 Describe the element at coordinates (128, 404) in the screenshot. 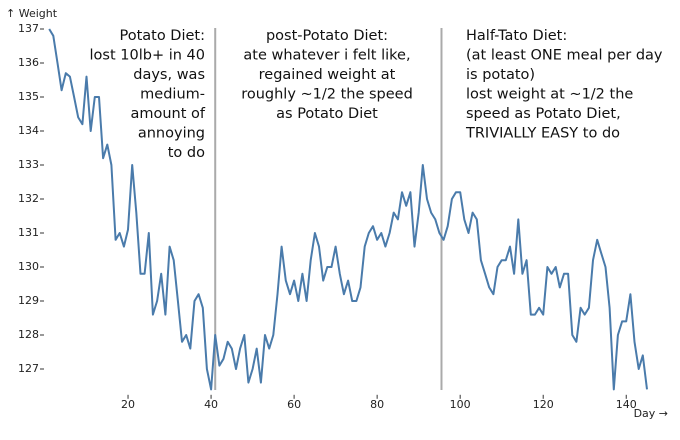

I see `x-tick-label: 20` at that location.